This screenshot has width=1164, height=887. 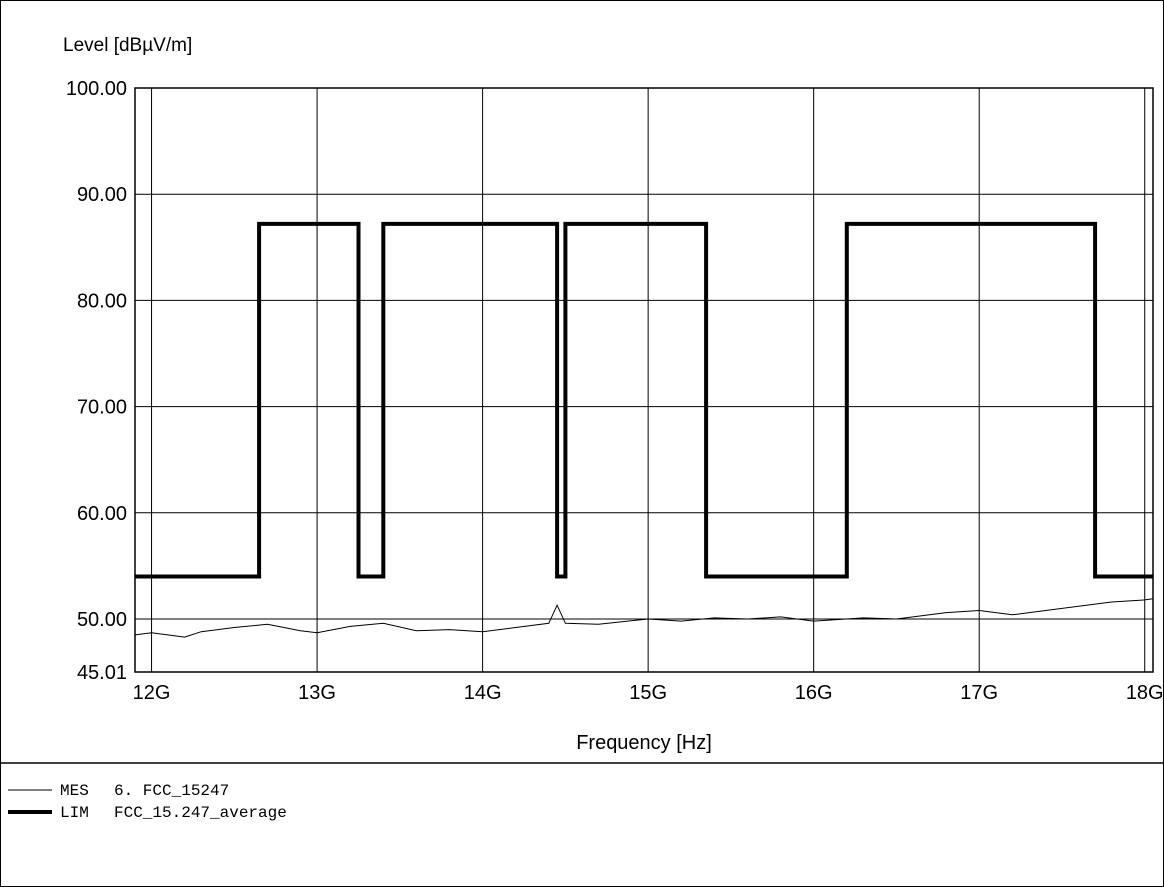 What do you see at coordinates (127, 45) in the screenshot?
I see `y-axis-label: Level [dBµV/m]` at bounding box center [127, 45].